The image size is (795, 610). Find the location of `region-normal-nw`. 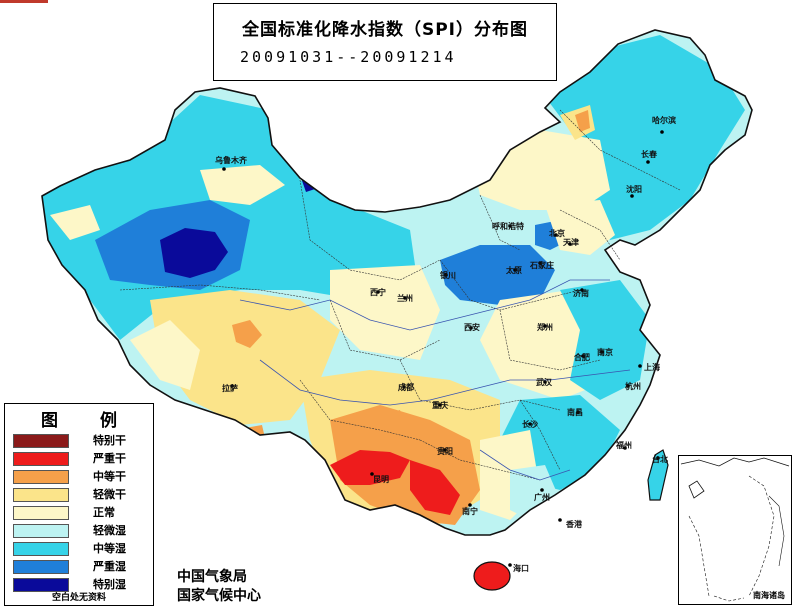

region-normal-nw is located at coordinates (75, 222).